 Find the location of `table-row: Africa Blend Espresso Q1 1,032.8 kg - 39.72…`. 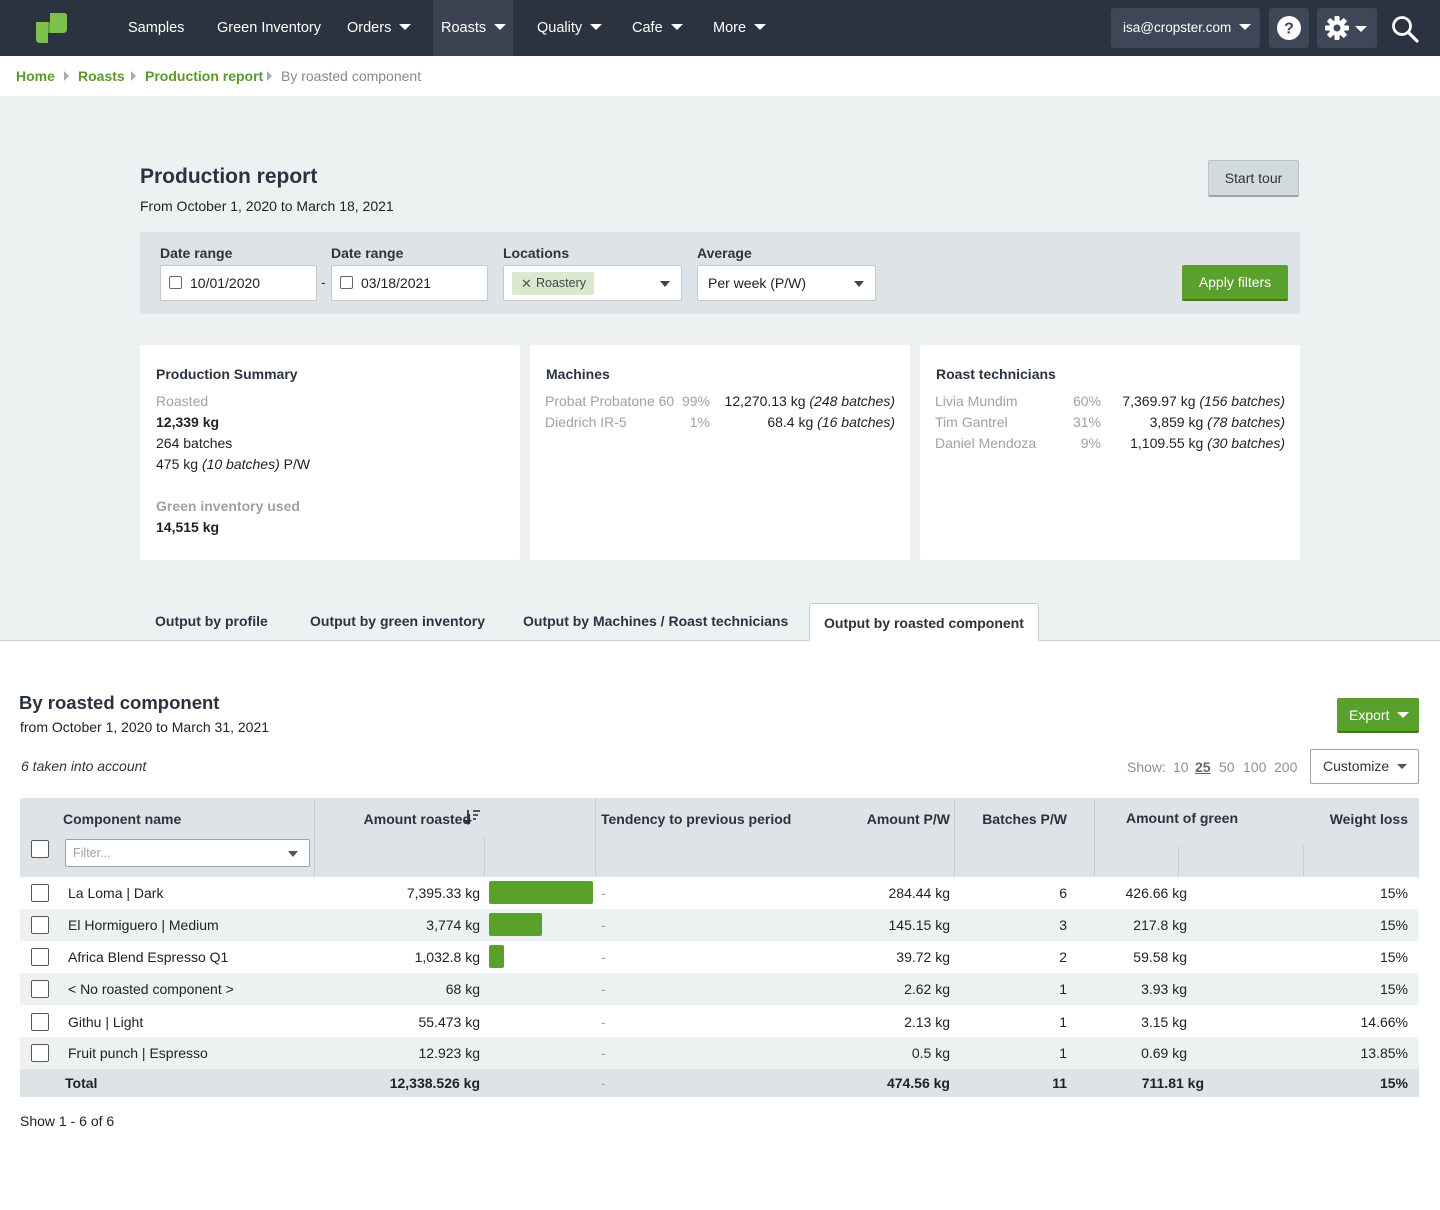

table-row: Africa Blend Espresso Q1 1,032.8 kg - 39.72… is located at coordinates (719, 957).